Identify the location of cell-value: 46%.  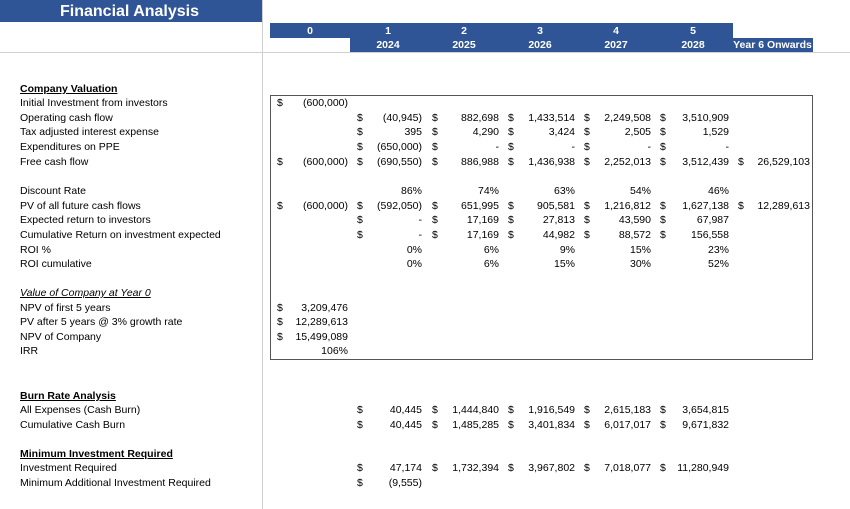
(718, 191).